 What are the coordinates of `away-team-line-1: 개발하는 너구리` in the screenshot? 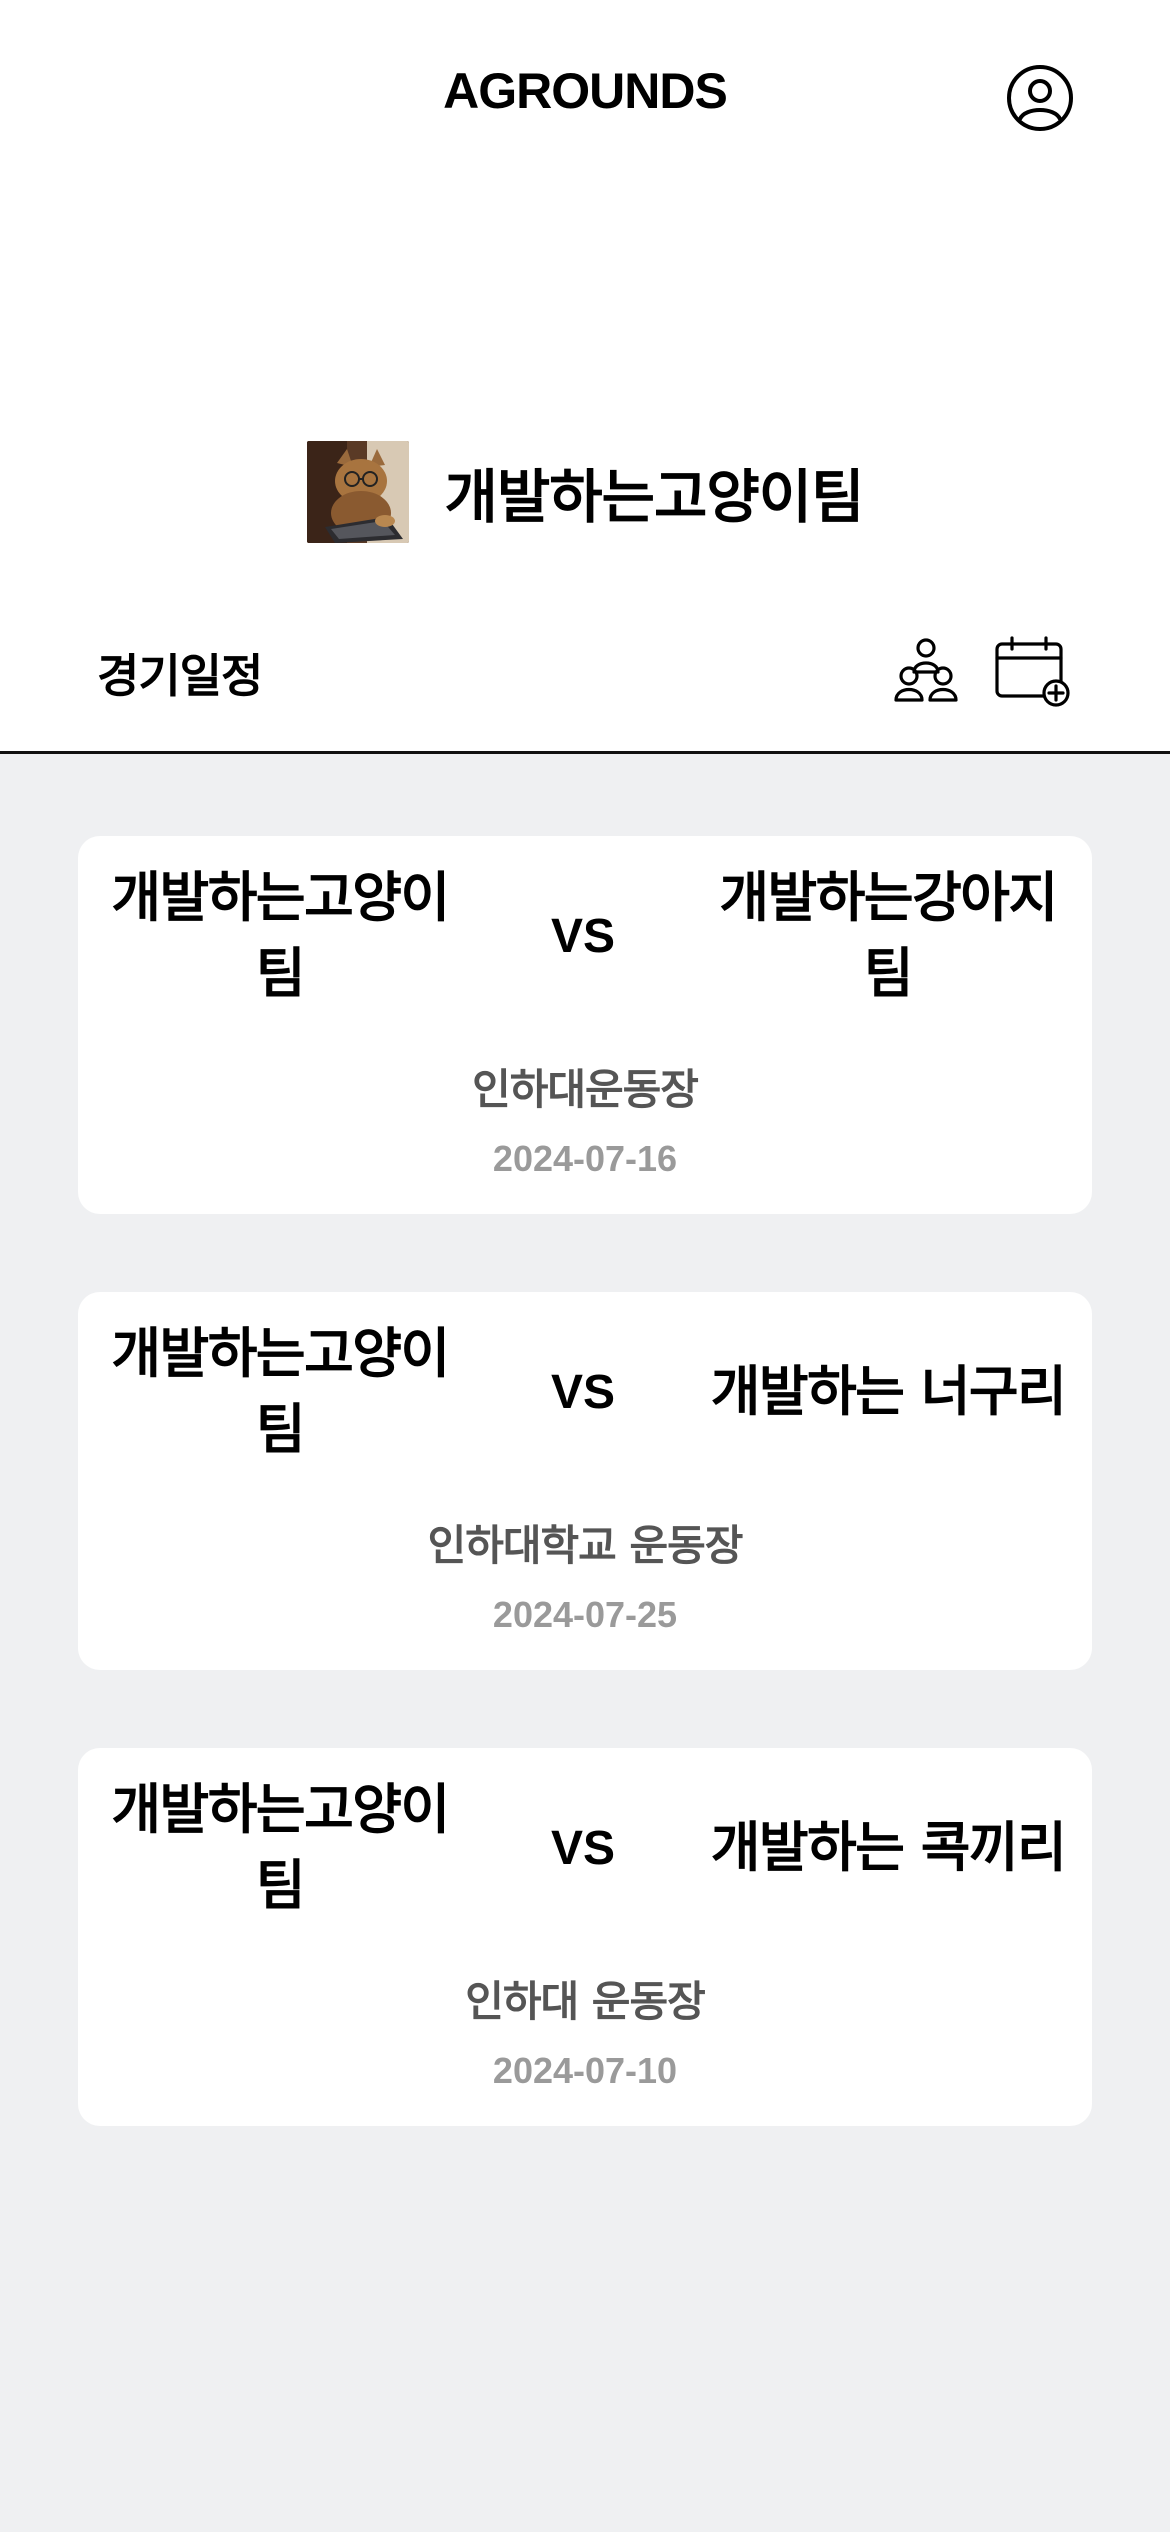 It's located at (888, 1391).